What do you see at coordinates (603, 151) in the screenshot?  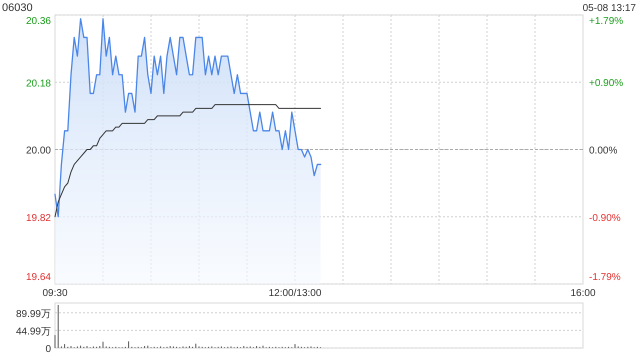 I see `y2-tick-label: 0.00%` at bounding box center [603, 151].